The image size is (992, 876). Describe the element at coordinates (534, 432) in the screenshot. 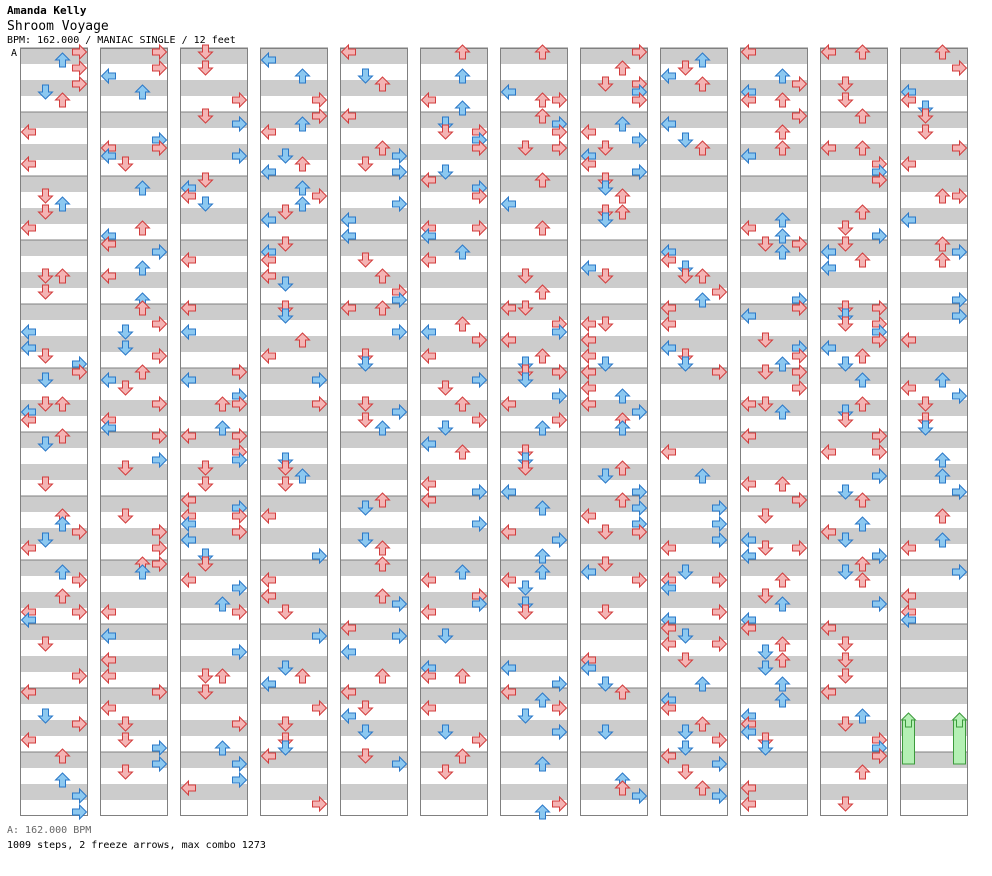

I see `column-border` at that location.